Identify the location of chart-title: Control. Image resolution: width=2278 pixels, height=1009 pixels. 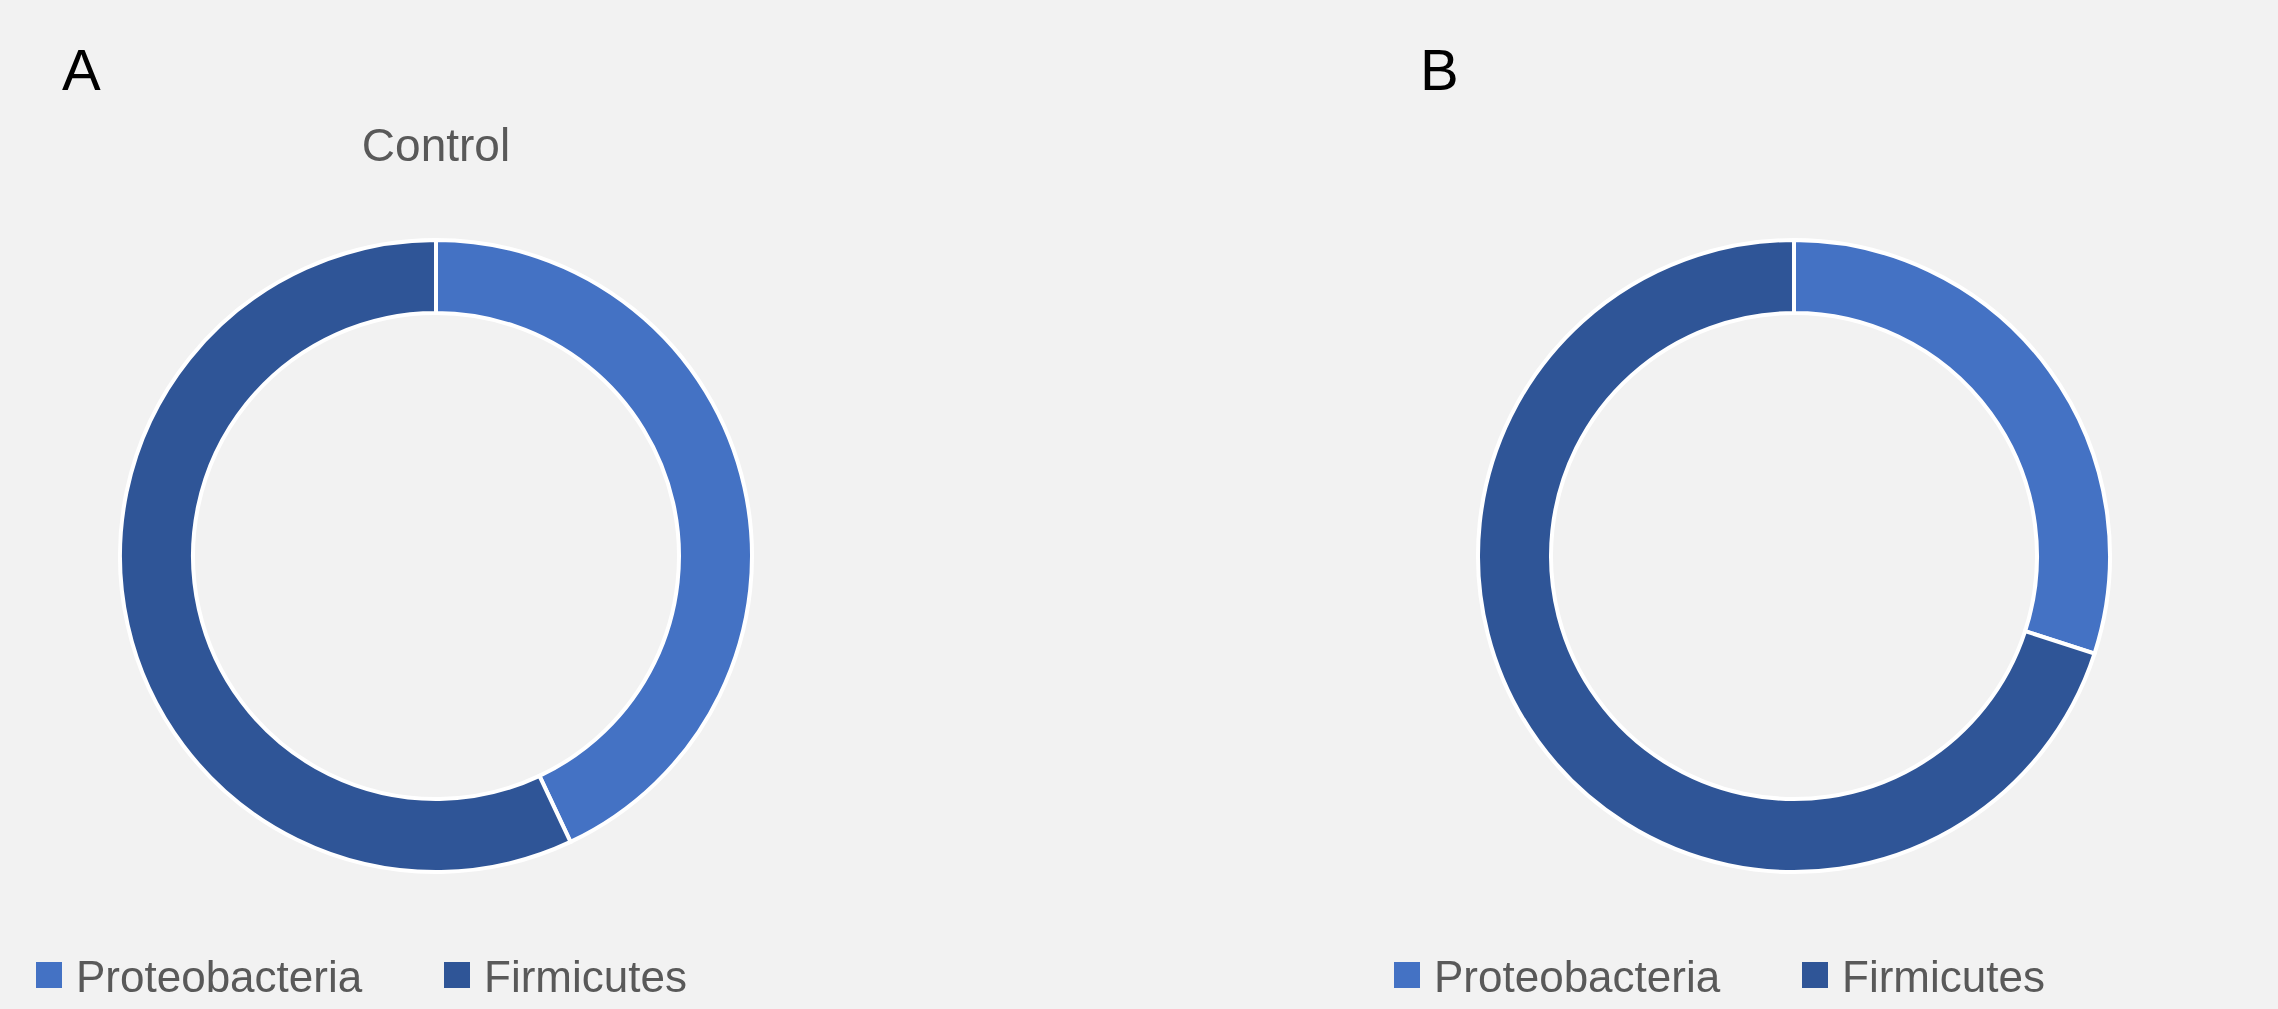
(436, 145).